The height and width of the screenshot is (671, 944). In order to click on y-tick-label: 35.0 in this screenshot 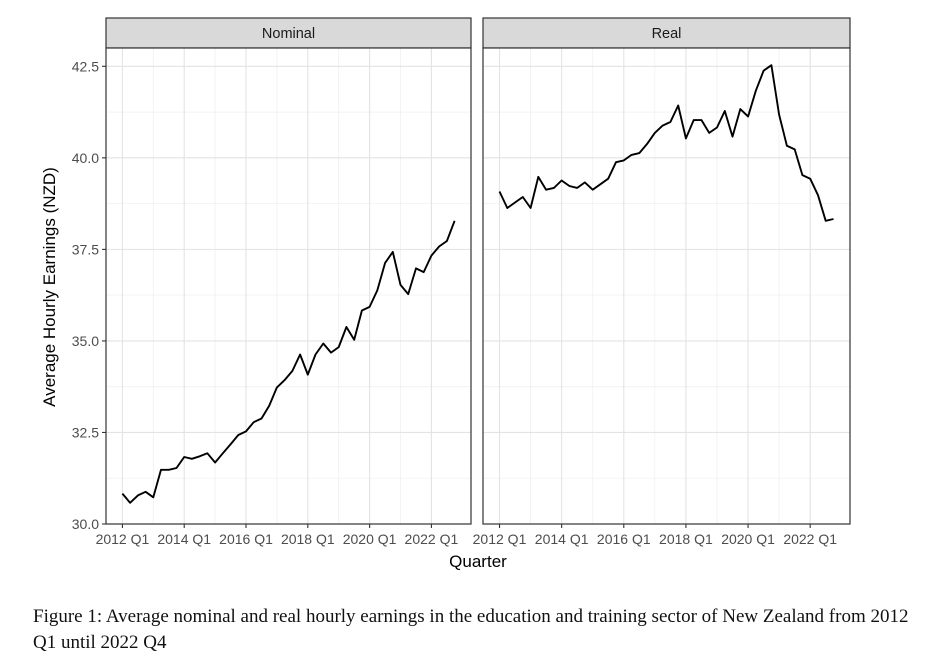, I will do `click(85, 341)`.